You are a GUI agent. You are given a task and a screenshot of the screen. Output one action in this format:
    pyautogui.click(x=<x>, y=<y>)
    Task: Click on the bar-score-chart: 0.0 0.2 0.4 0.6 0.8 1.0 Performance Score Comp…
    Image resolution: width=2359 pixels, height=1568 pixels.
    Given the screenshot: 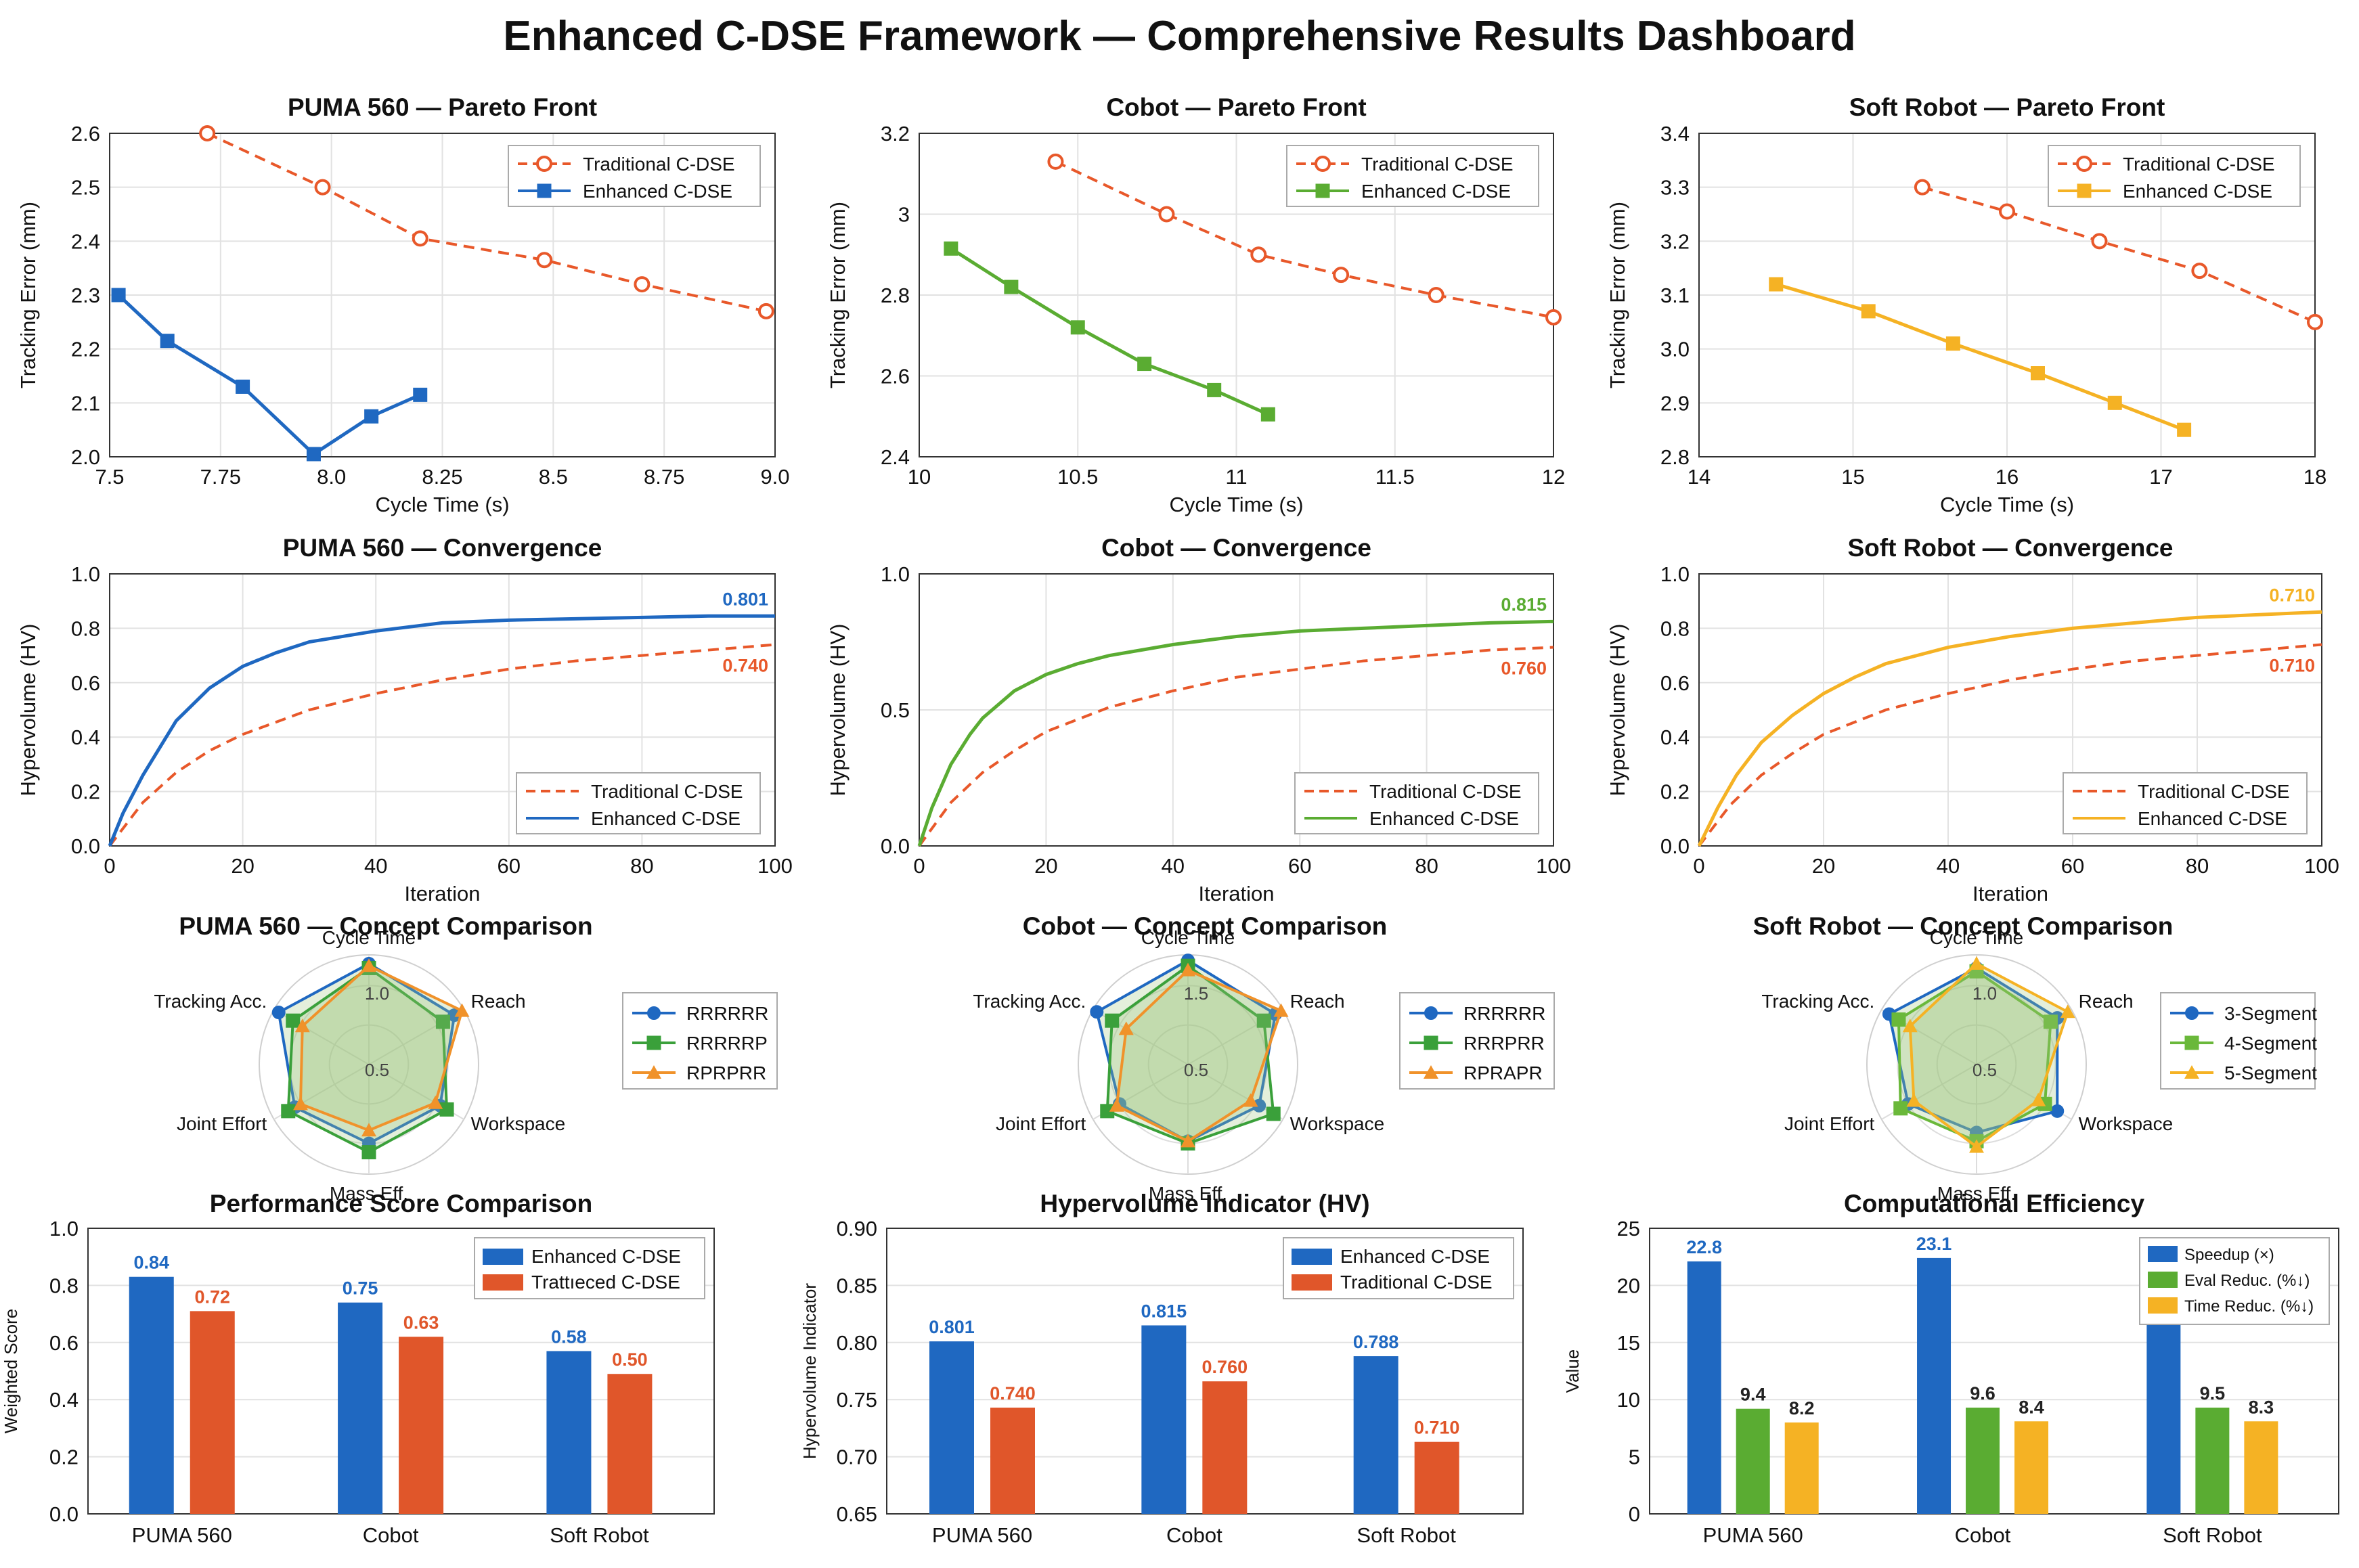 What is the action you would take?
    pyautogui.click(x=358, y=1368)
    